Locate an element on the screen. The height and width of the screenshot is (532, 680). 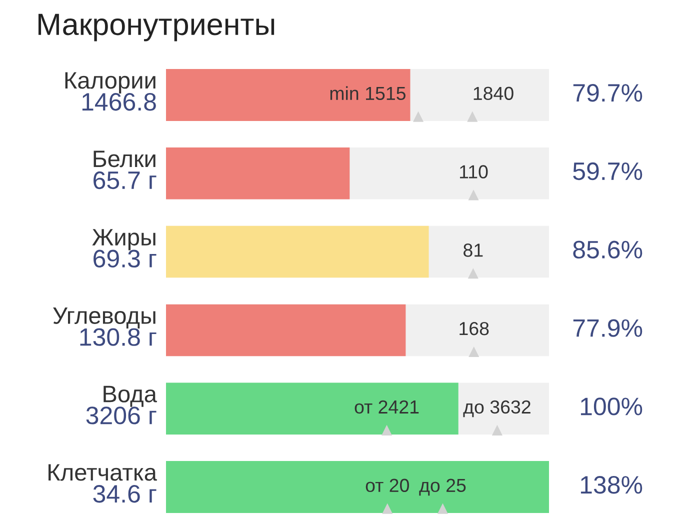
data-label: 34.6 г is located at coordinates (124, 494).